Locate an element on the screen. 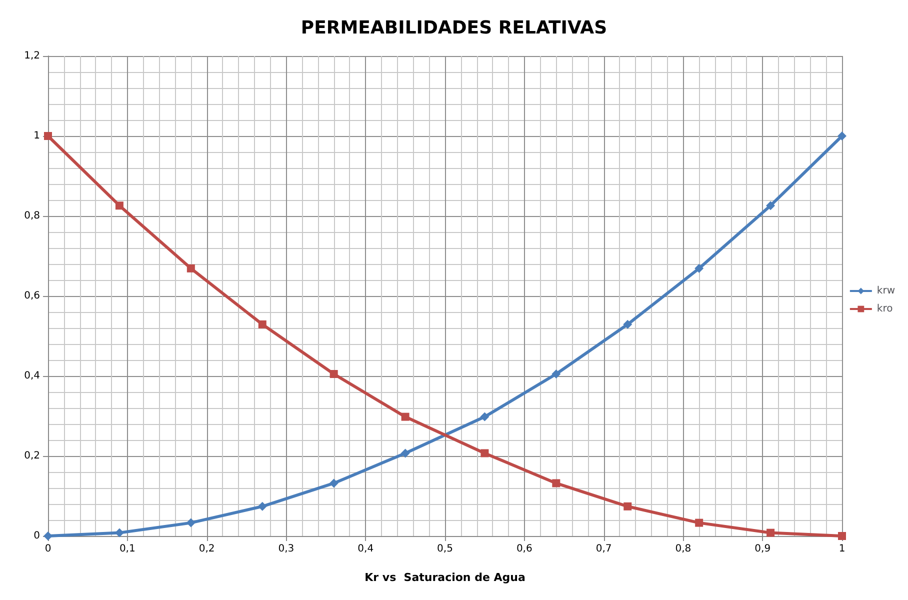 The width and height of the screenshot is (908, 600). x-tick-label: 0,6 is located at coordinates (524, 549).